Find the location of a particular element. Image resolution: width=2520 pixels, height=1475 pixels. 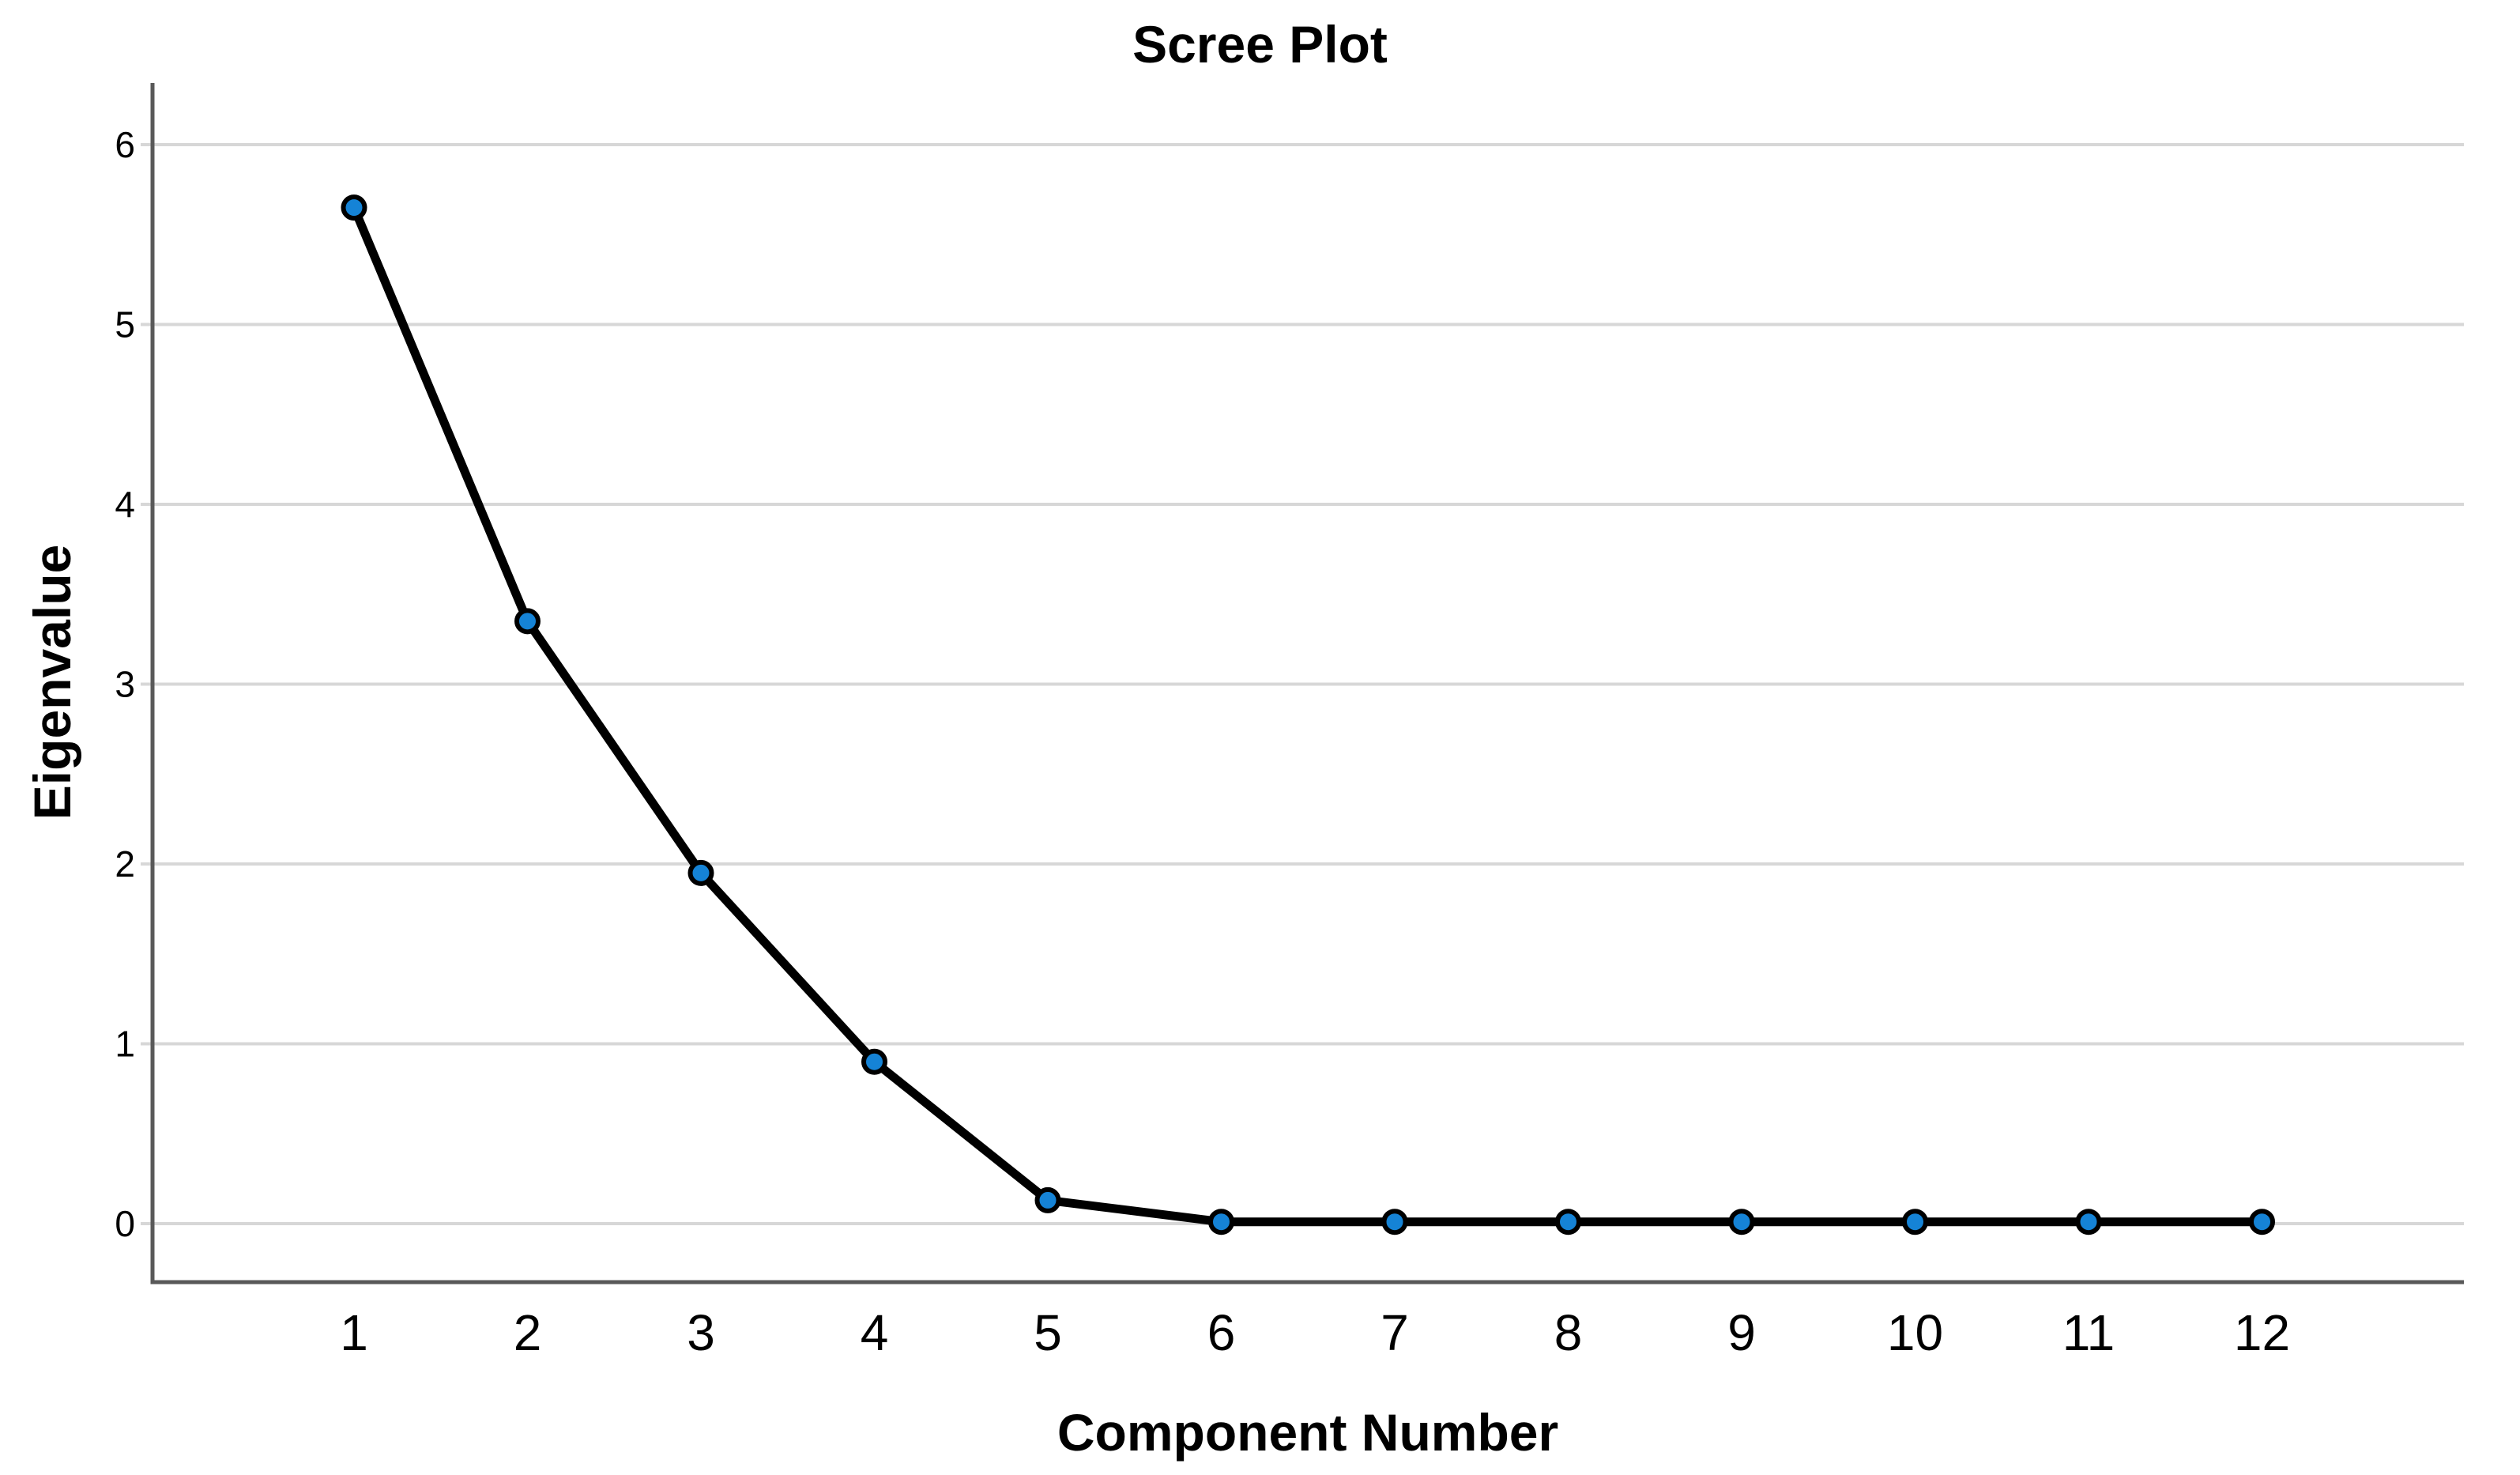

y-tick-label: 1 is located at coordinates (125, 1044).